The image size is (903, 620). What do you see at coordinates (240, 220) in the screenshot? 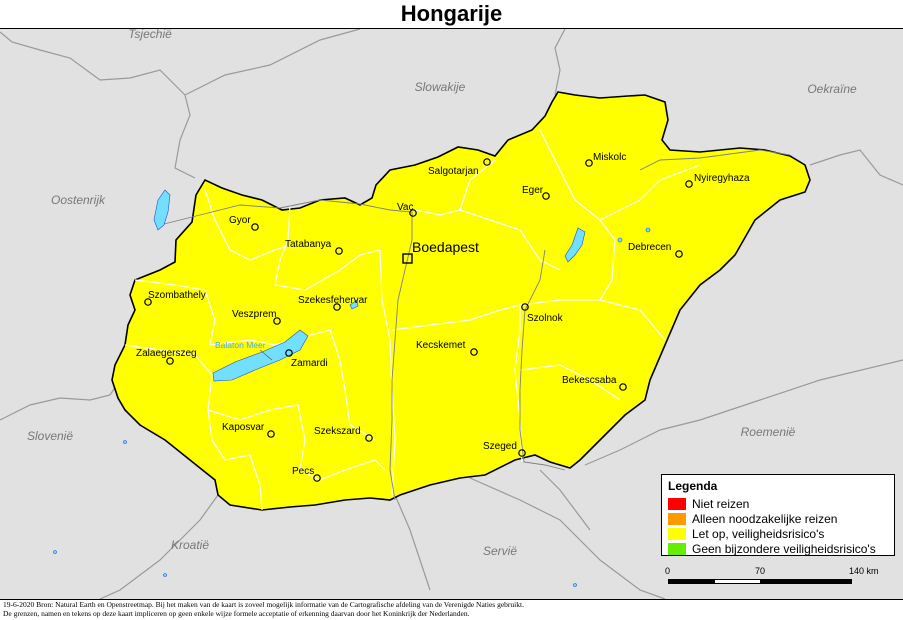
I see `city-label-gyor: Gyor` at bounding box center [240, 220].